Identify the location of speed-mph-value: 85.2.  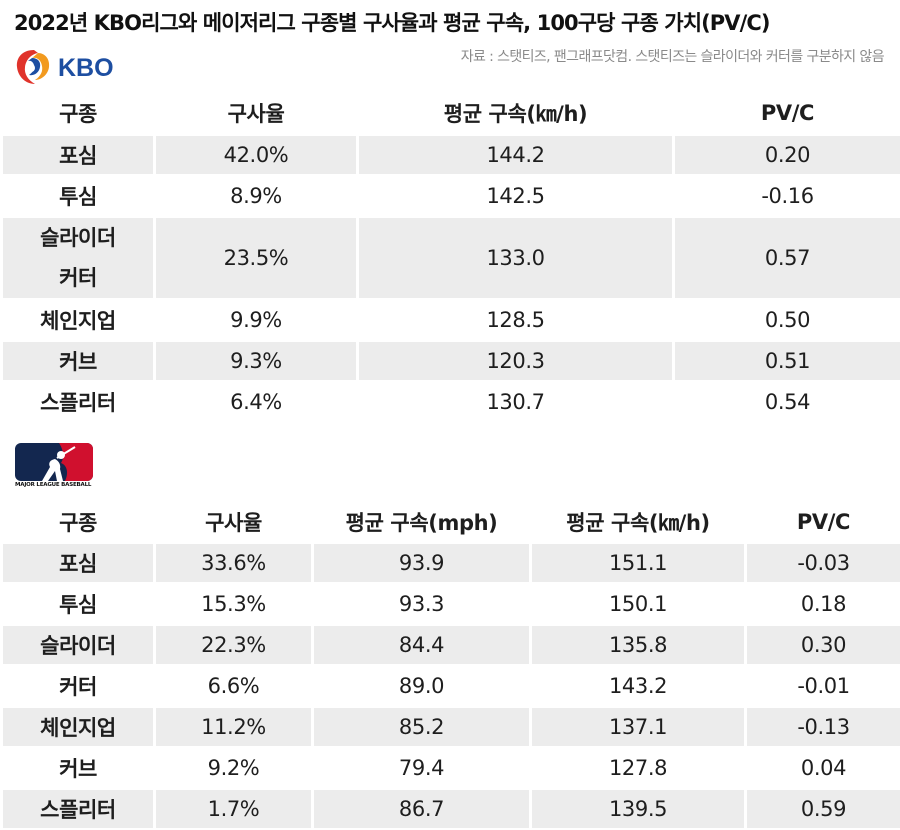
(421, 727).